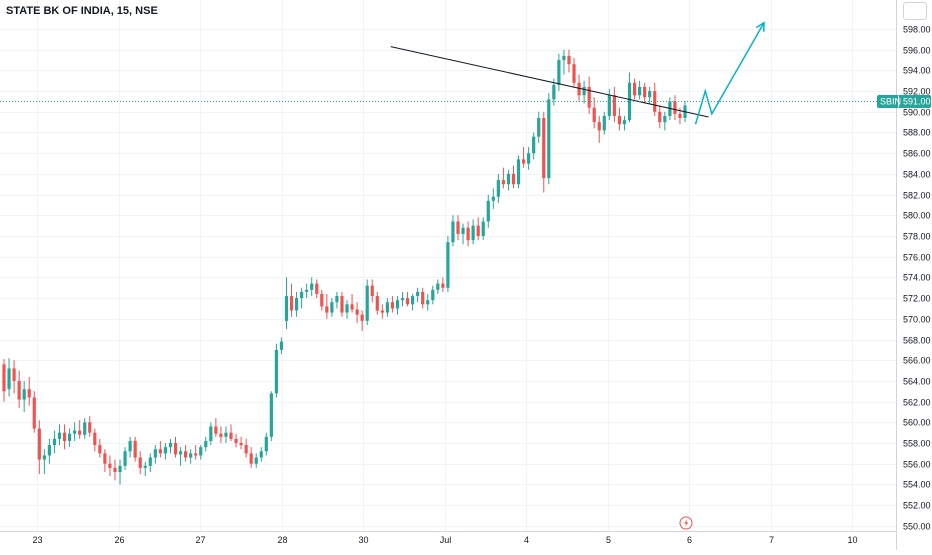 The image size is (932, 555). I want to click on projection-arrow, so click(729, 73).